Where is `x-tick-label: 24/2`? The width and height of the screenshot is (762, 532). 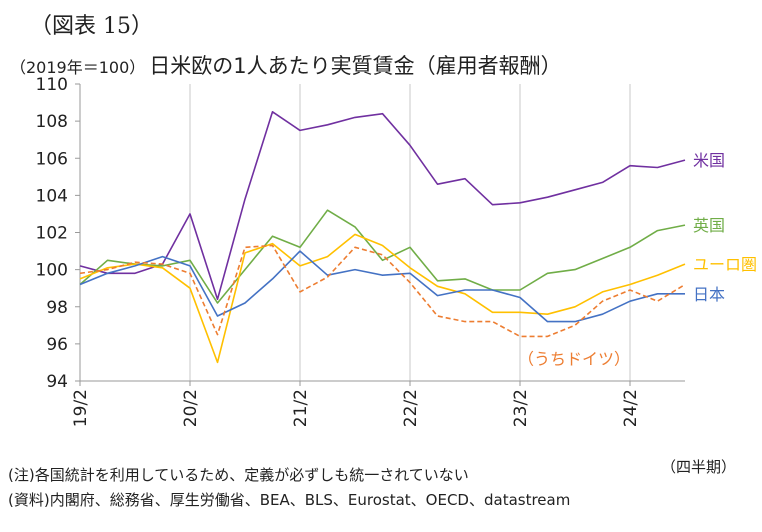 x-tick-label: 24/2 is located at coordinates (631, 408).